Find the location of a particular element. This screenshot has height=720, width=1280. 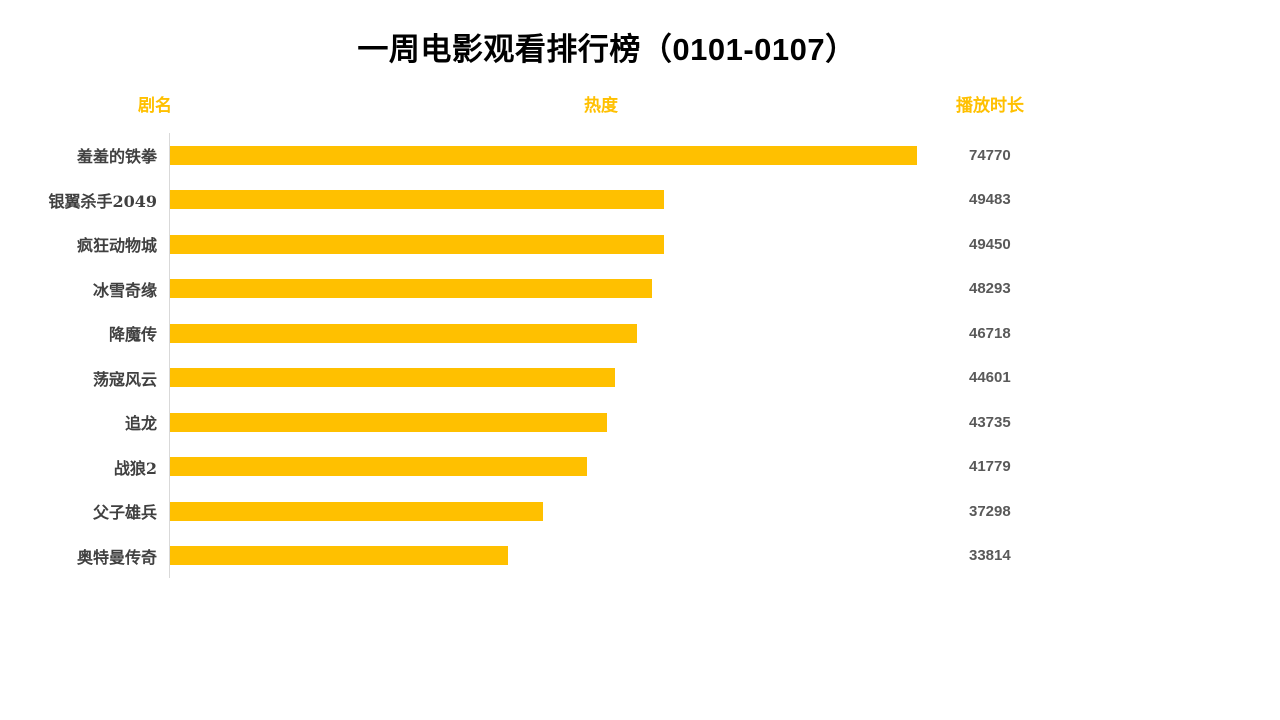

chart-row: 荡寇风云 44601 is located at coordinates (640, 377).